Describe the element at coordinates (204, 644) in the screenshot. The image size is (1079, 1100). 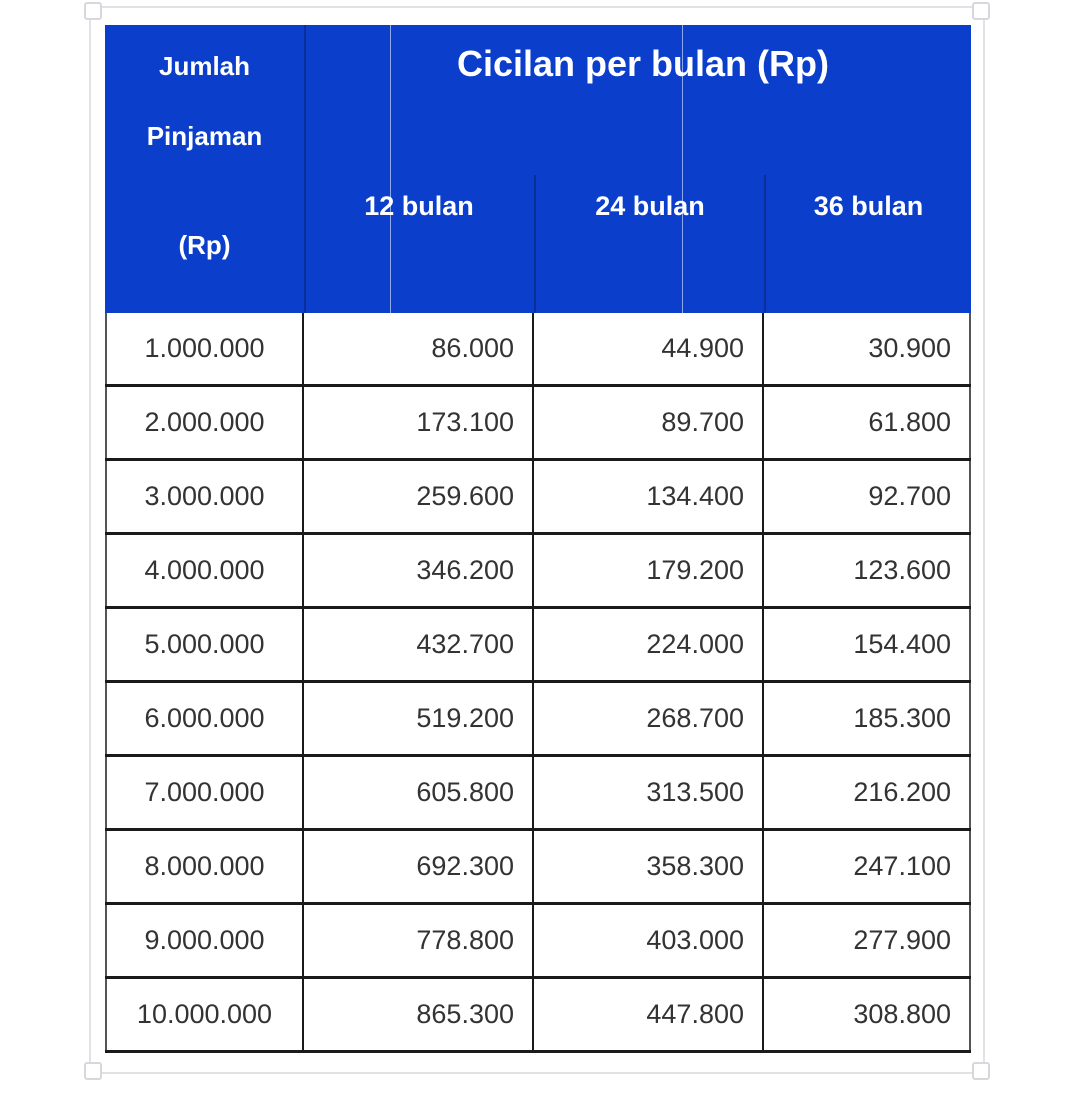
I see `loan-amount-cell: 5.000.000` at that location.